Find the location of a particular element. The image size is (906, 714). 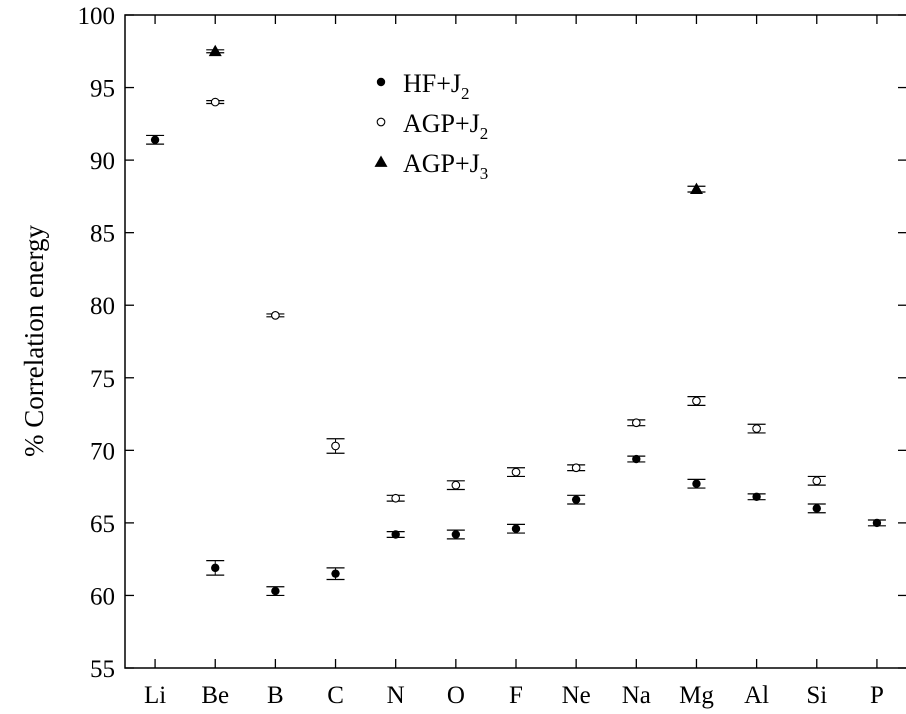

y-tick-label: 75 is located at coordinates (102, 379).